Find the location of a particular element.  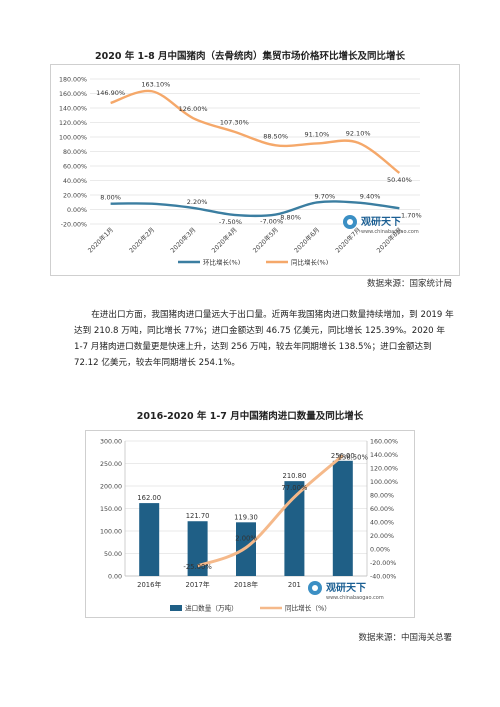

y-tick-label-left: 0.00 is located at coordinates (115, 577).